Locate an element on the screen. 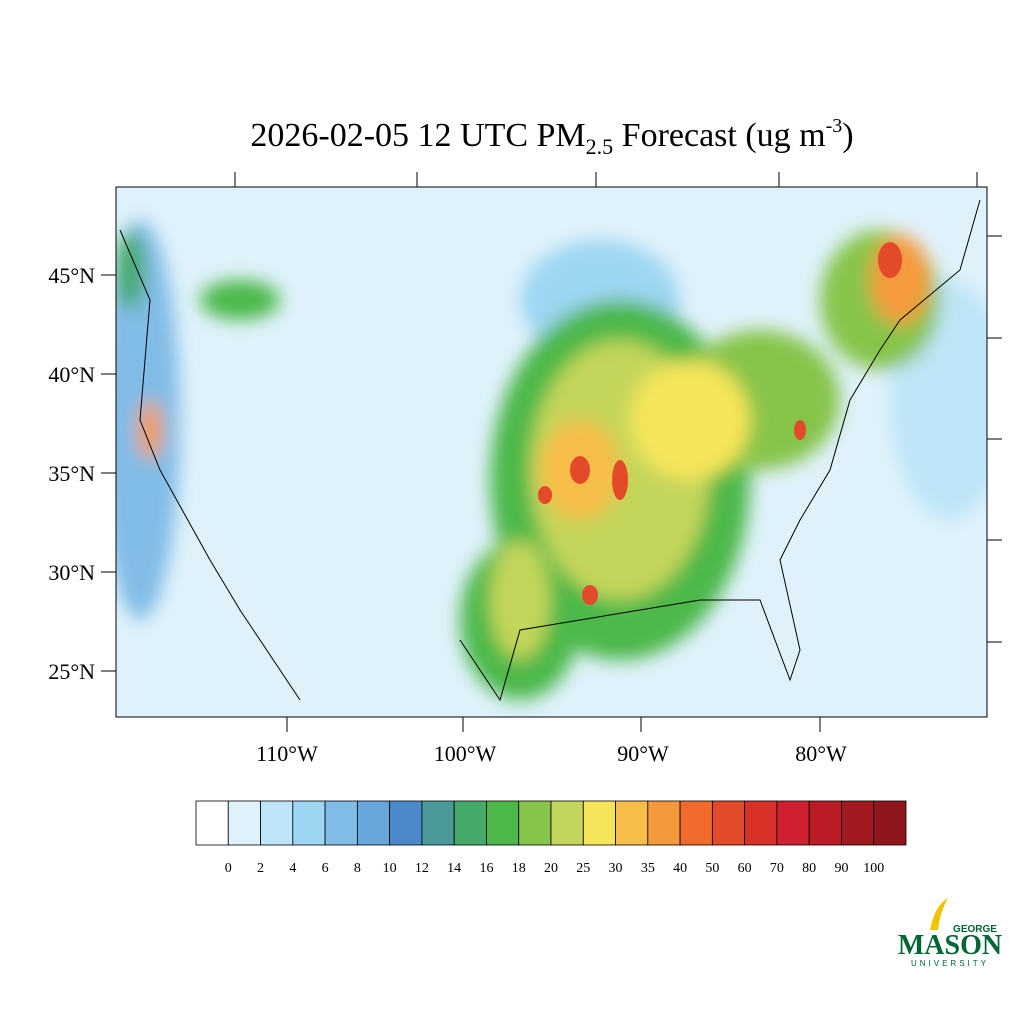 This screenshot has height=1024, width=1024. title-superscript: -3 is located at coordinates (834, 126).